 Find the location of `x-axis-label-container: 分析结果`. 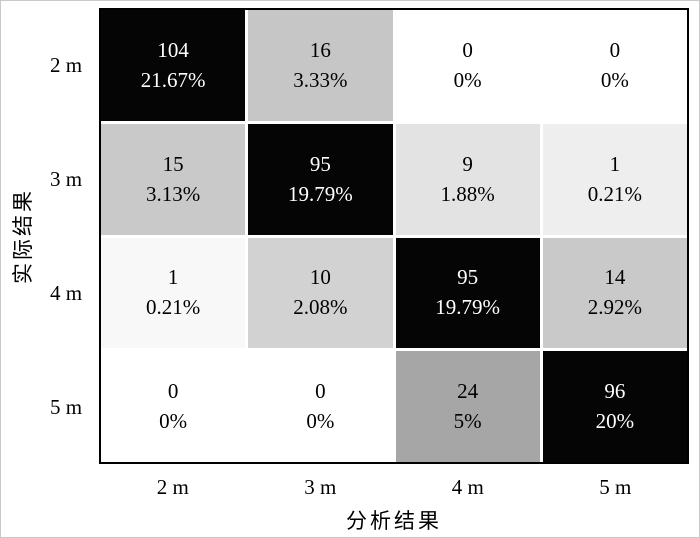

x-axis-label-container: 分析结果 is located at coordinates (394, 518).